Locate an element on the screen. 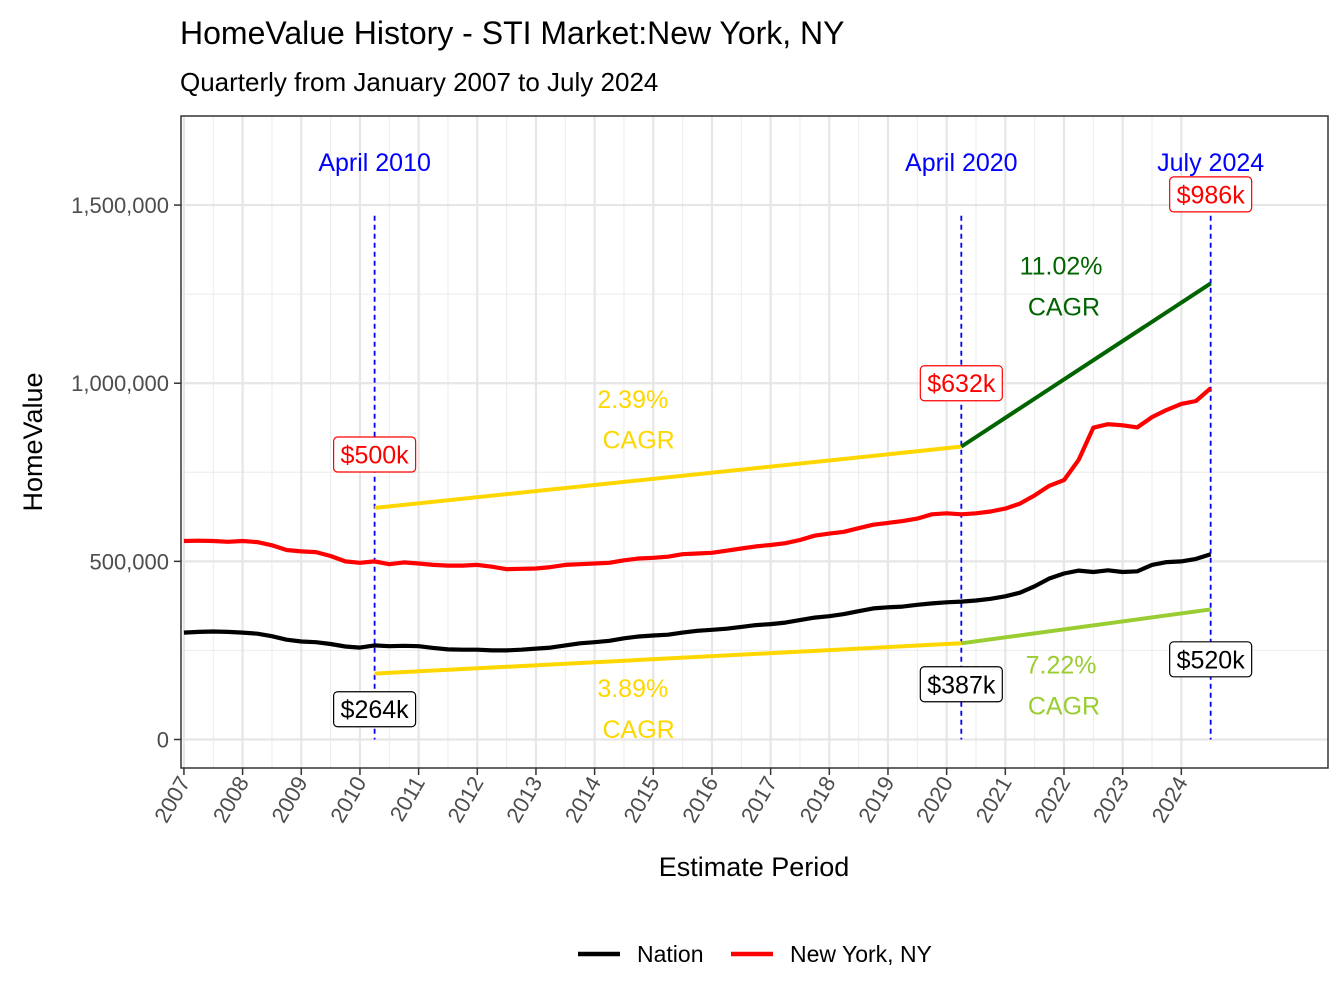 The width and height of the screenshot is (1344, 1008). cagr-label: 2.39% is located at coordinates (632, 400).